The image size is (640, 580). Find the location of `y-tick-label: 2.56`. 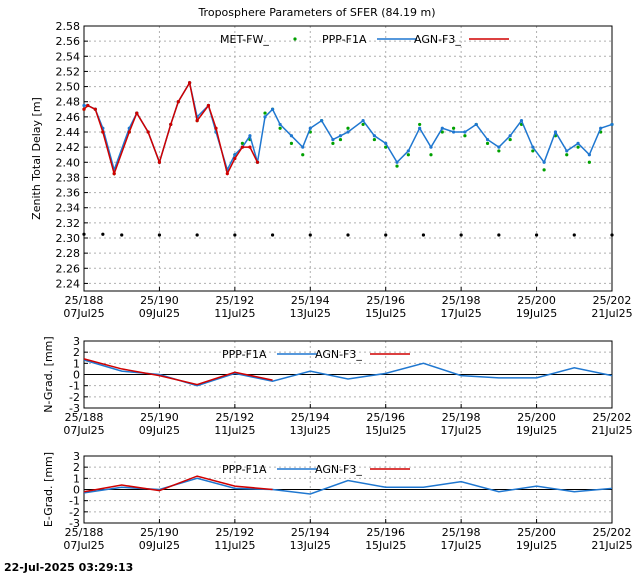

y-tick-label: 2.56 is located at coordinates (68, 41).